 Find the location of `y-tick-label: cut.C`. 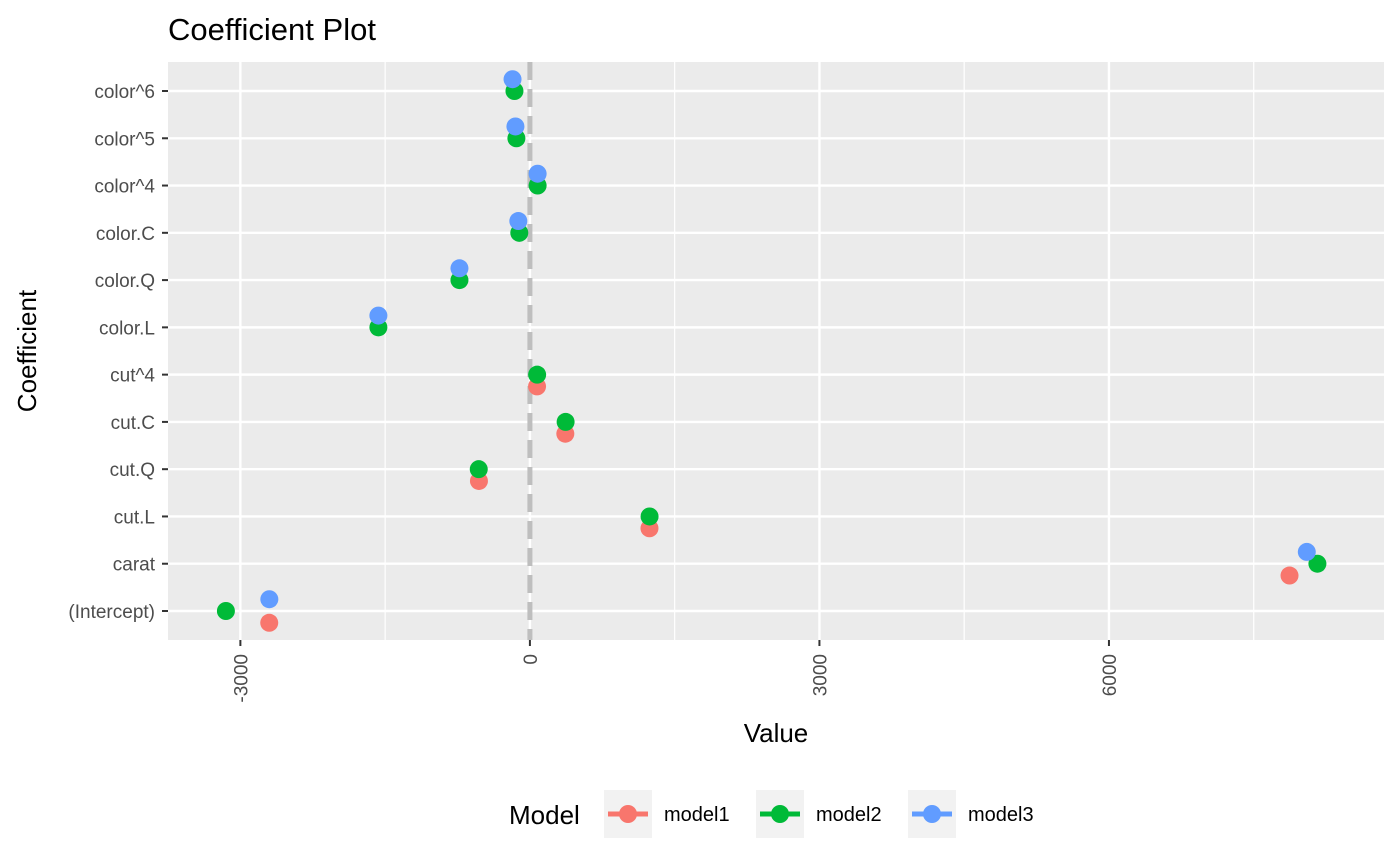

y-tick-label: cut.C is located at coordinates (133, 423).